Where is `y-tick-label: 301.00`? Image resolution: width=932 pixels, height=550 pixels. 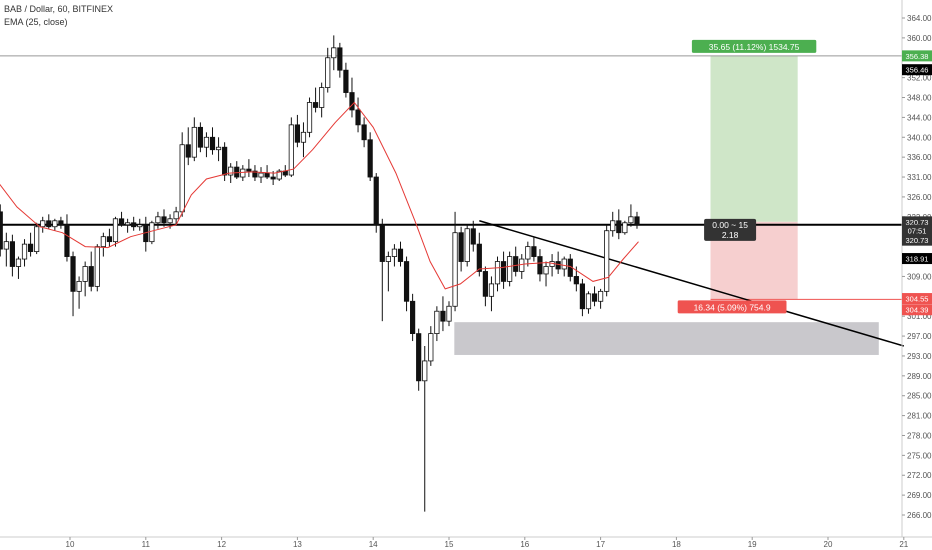 y-tick-label: 301.00 is located at coordinates (919, 316).